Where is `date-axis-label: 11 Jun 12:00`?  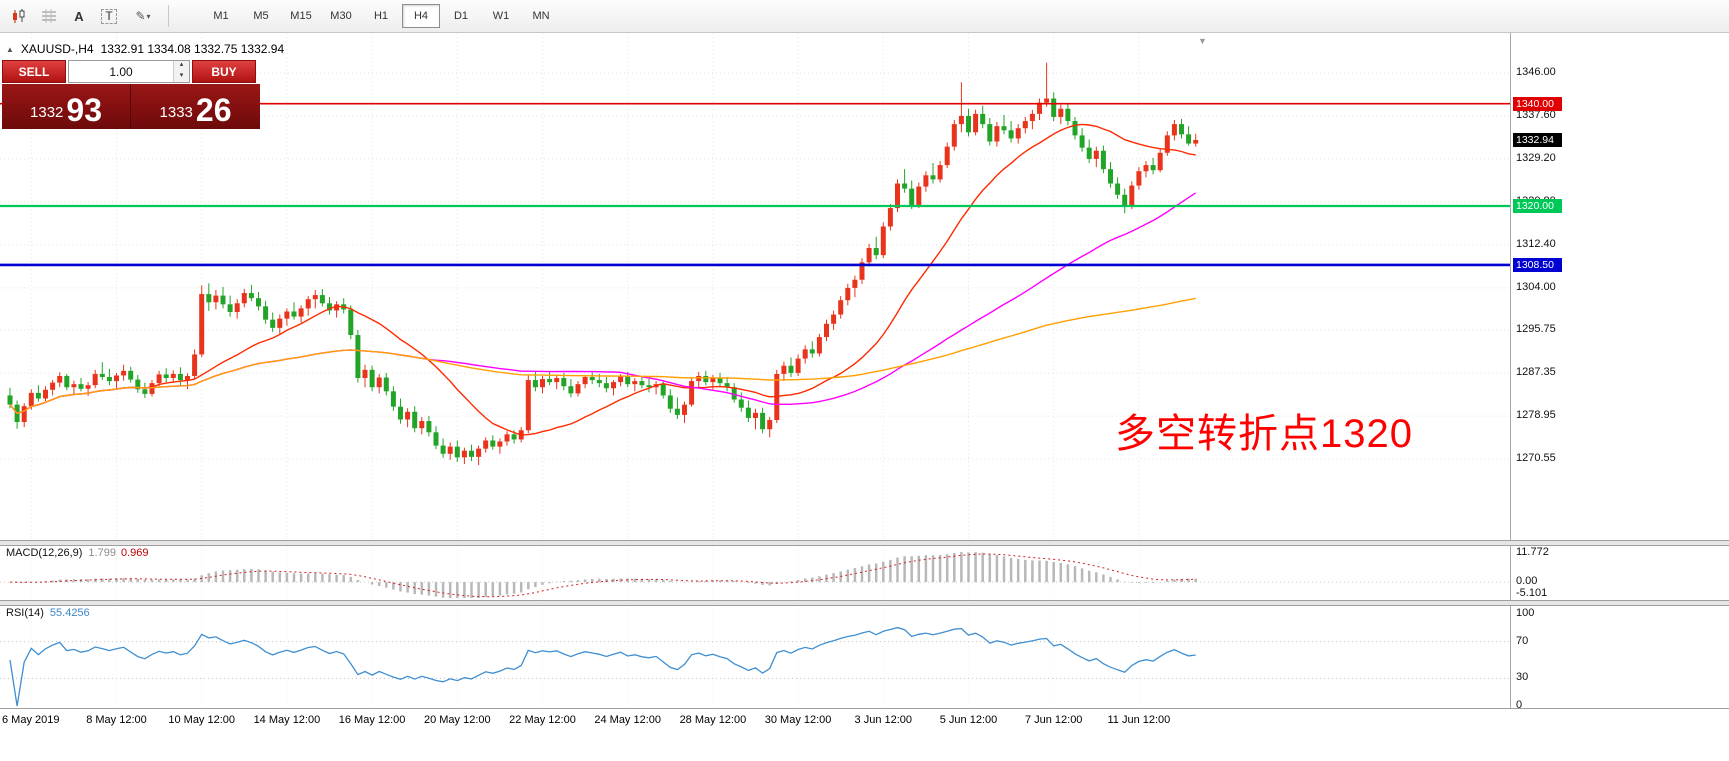
date-axis-label: 11 Jun 12:00 is located at coordinates (1139, 720).